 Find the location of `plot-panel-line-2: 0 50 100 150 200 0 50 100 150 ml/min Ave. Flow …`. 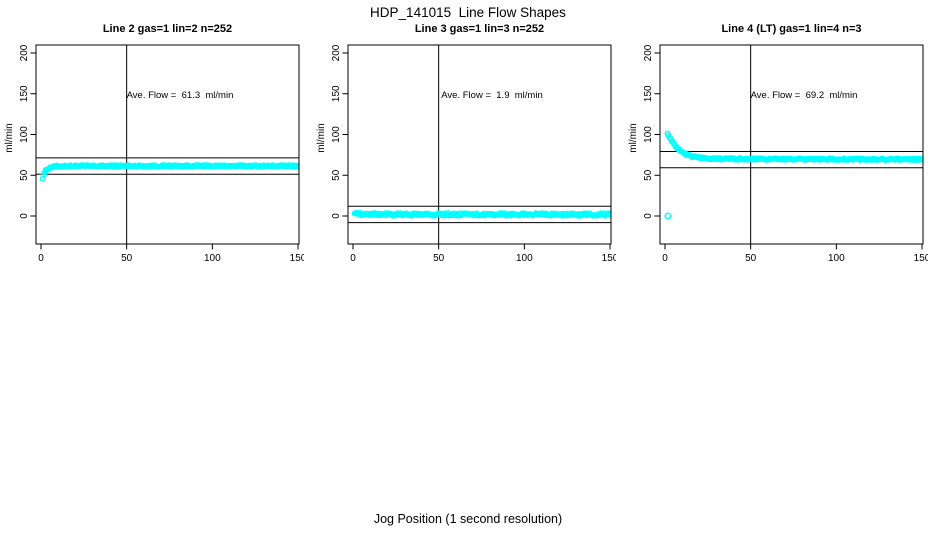

plot-panel-line-2: 0 50 100 150 200 0 50 100 150 ml/min Ave. Flow … is located at coordinates (154, 154).